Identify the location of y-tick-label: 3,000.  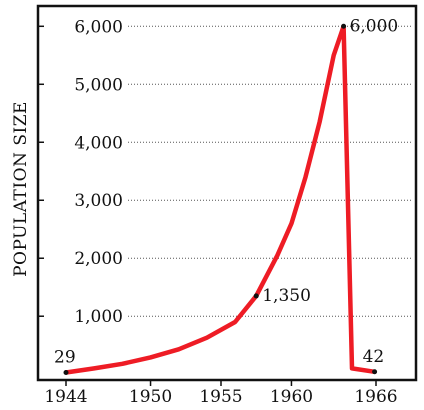
(98, 201).